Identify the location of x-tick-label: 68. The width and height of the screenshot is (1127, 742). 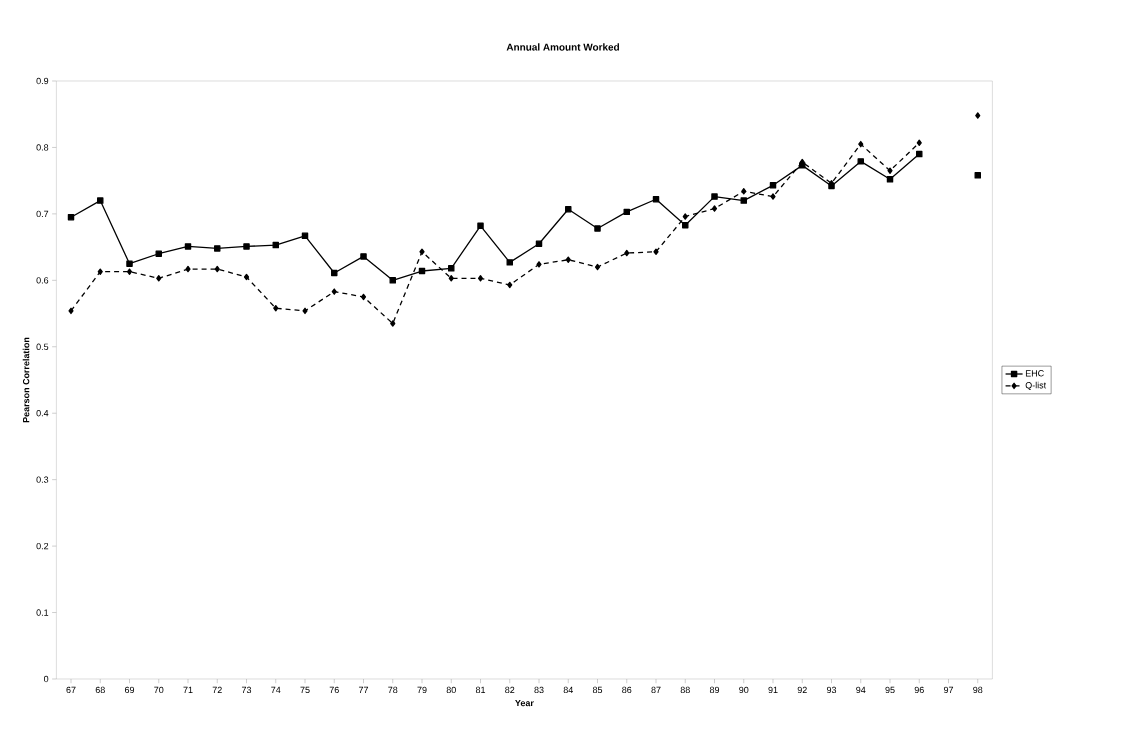
(100, 690).